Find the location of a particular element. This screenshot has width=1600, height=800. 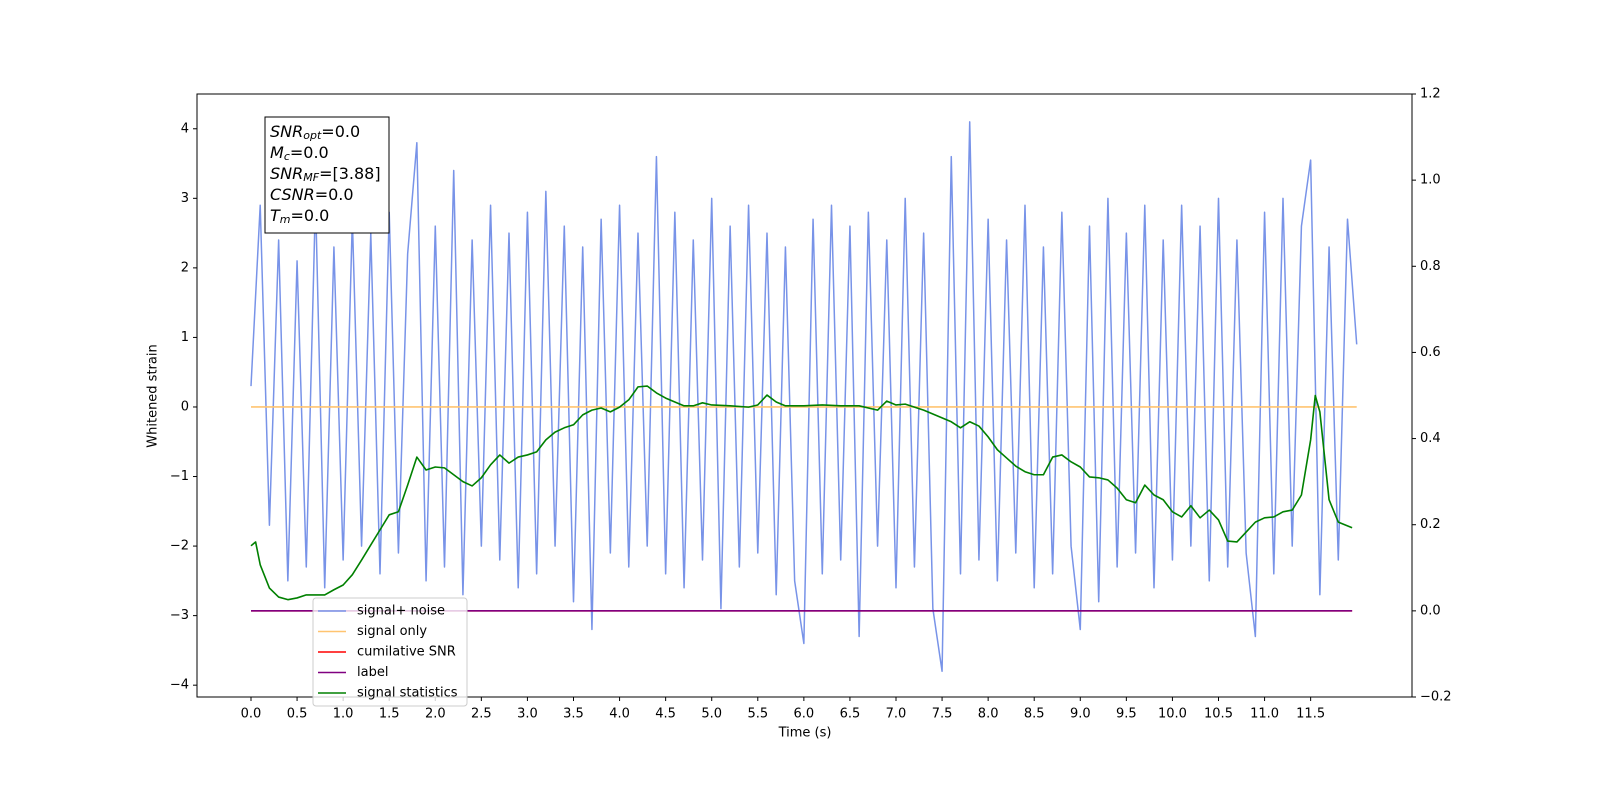

text-box-line: Mc=0.0 is located at coordinates (299, 153).